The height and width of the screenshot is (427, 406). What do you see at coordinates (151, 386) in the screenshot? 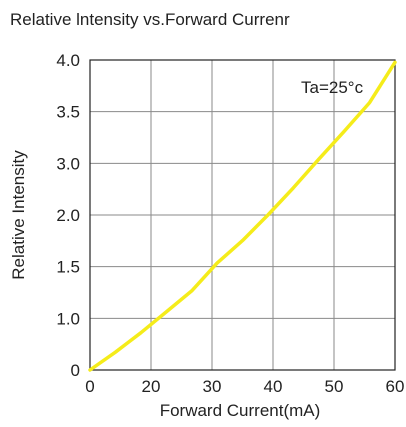
I see `x-tick-label: 20` at bounding box center [151, 386].